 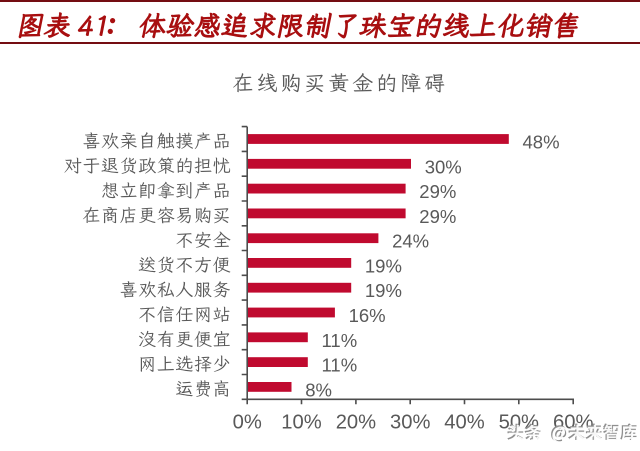 What do you see at coordinates (410, 241) in the screenshot?
I see `svg-text: 24%` at bounding box center [410, 241].